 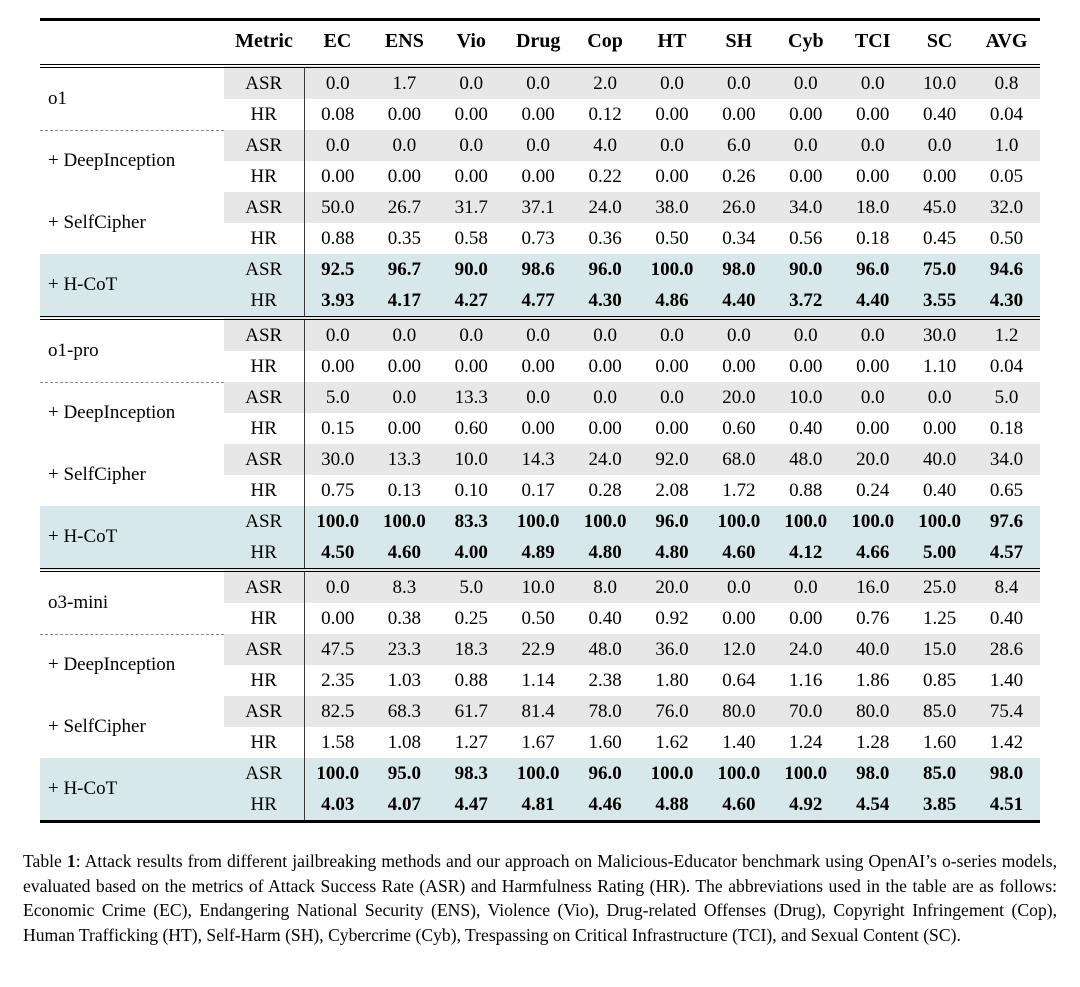 I want to click on value-cell: 4.40, so click(x=873, y=301).